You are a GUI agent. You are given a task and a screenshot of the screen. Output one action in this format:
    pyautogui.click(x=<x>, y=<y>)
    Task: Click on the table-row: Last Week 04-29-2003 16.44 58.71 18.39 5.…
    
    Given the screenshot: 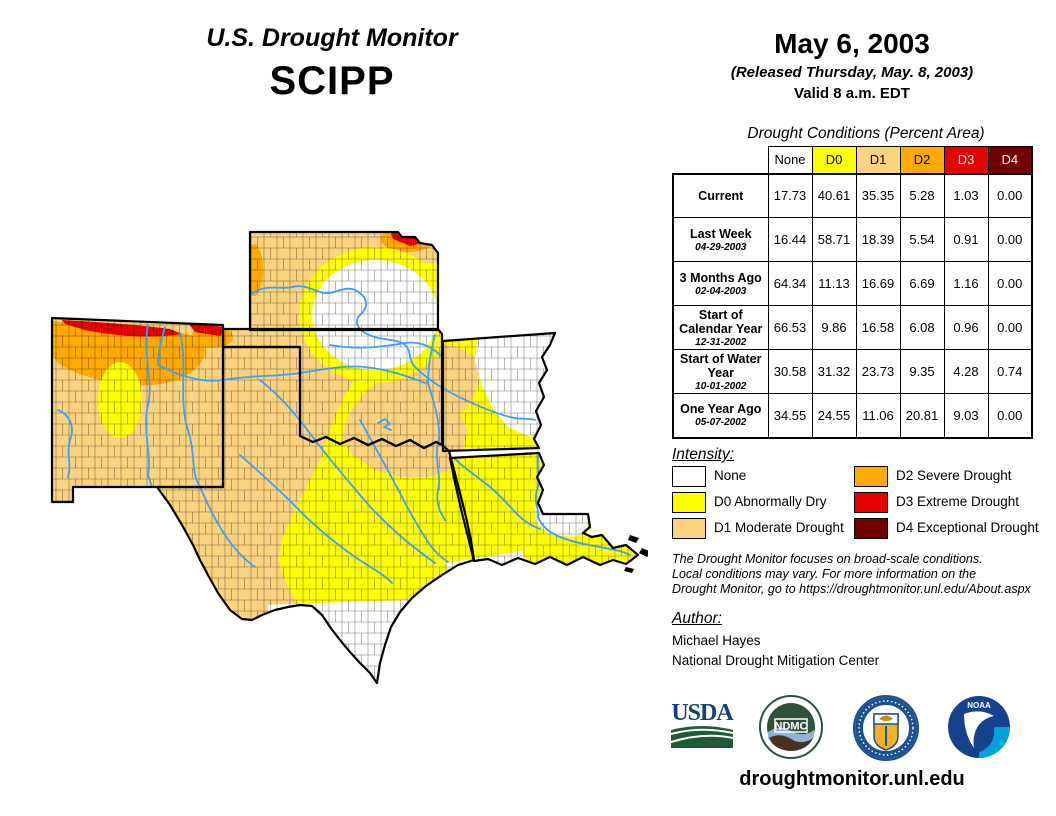 What is the action you would take?
    pyautogui.click(x=852, y=239)
    